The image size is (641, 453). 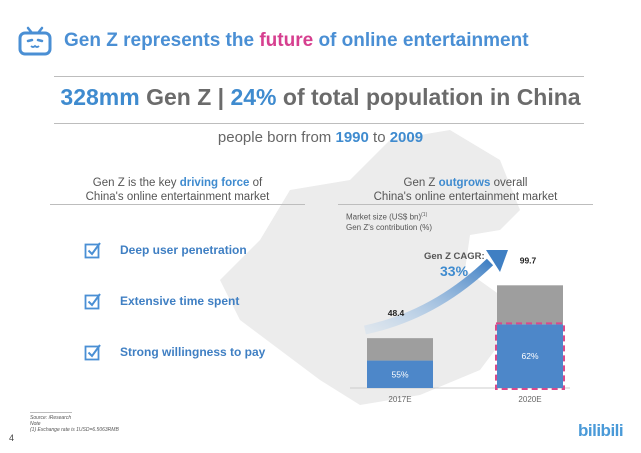 What do you see at coordinates (465, 204) in the screenshot?
I see `right-column-divider` at bounding box center [465, 204].